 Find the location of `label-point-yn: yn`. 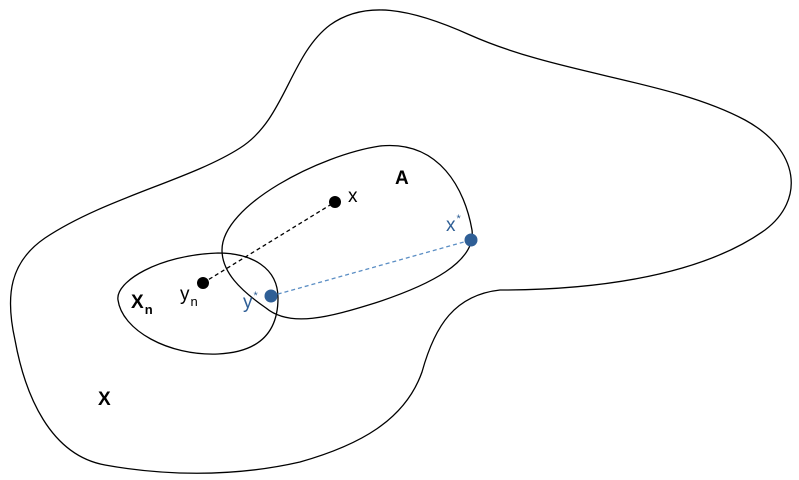

label-point-yn: yn is located at coordinates (189, 296).